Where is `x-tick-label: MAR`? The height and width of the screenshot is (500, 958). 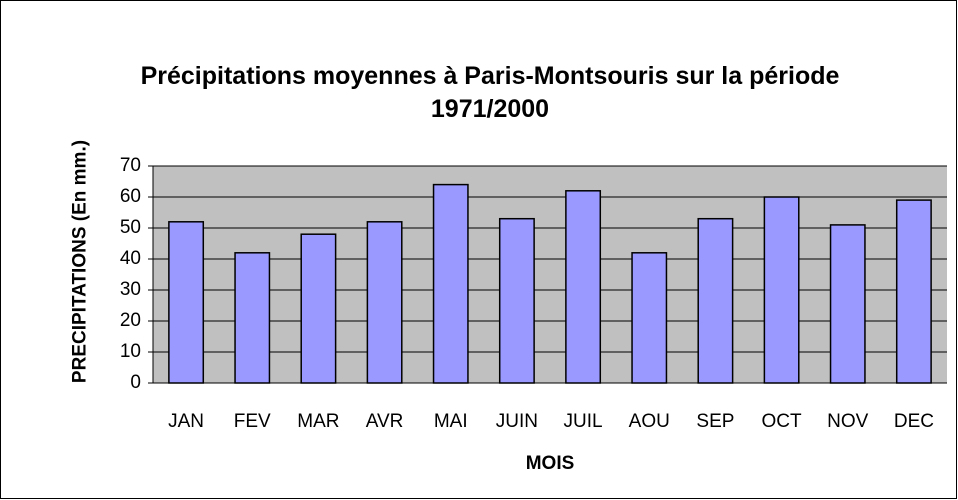
x-tick-label: MAR is located at coordinates (318, 421).